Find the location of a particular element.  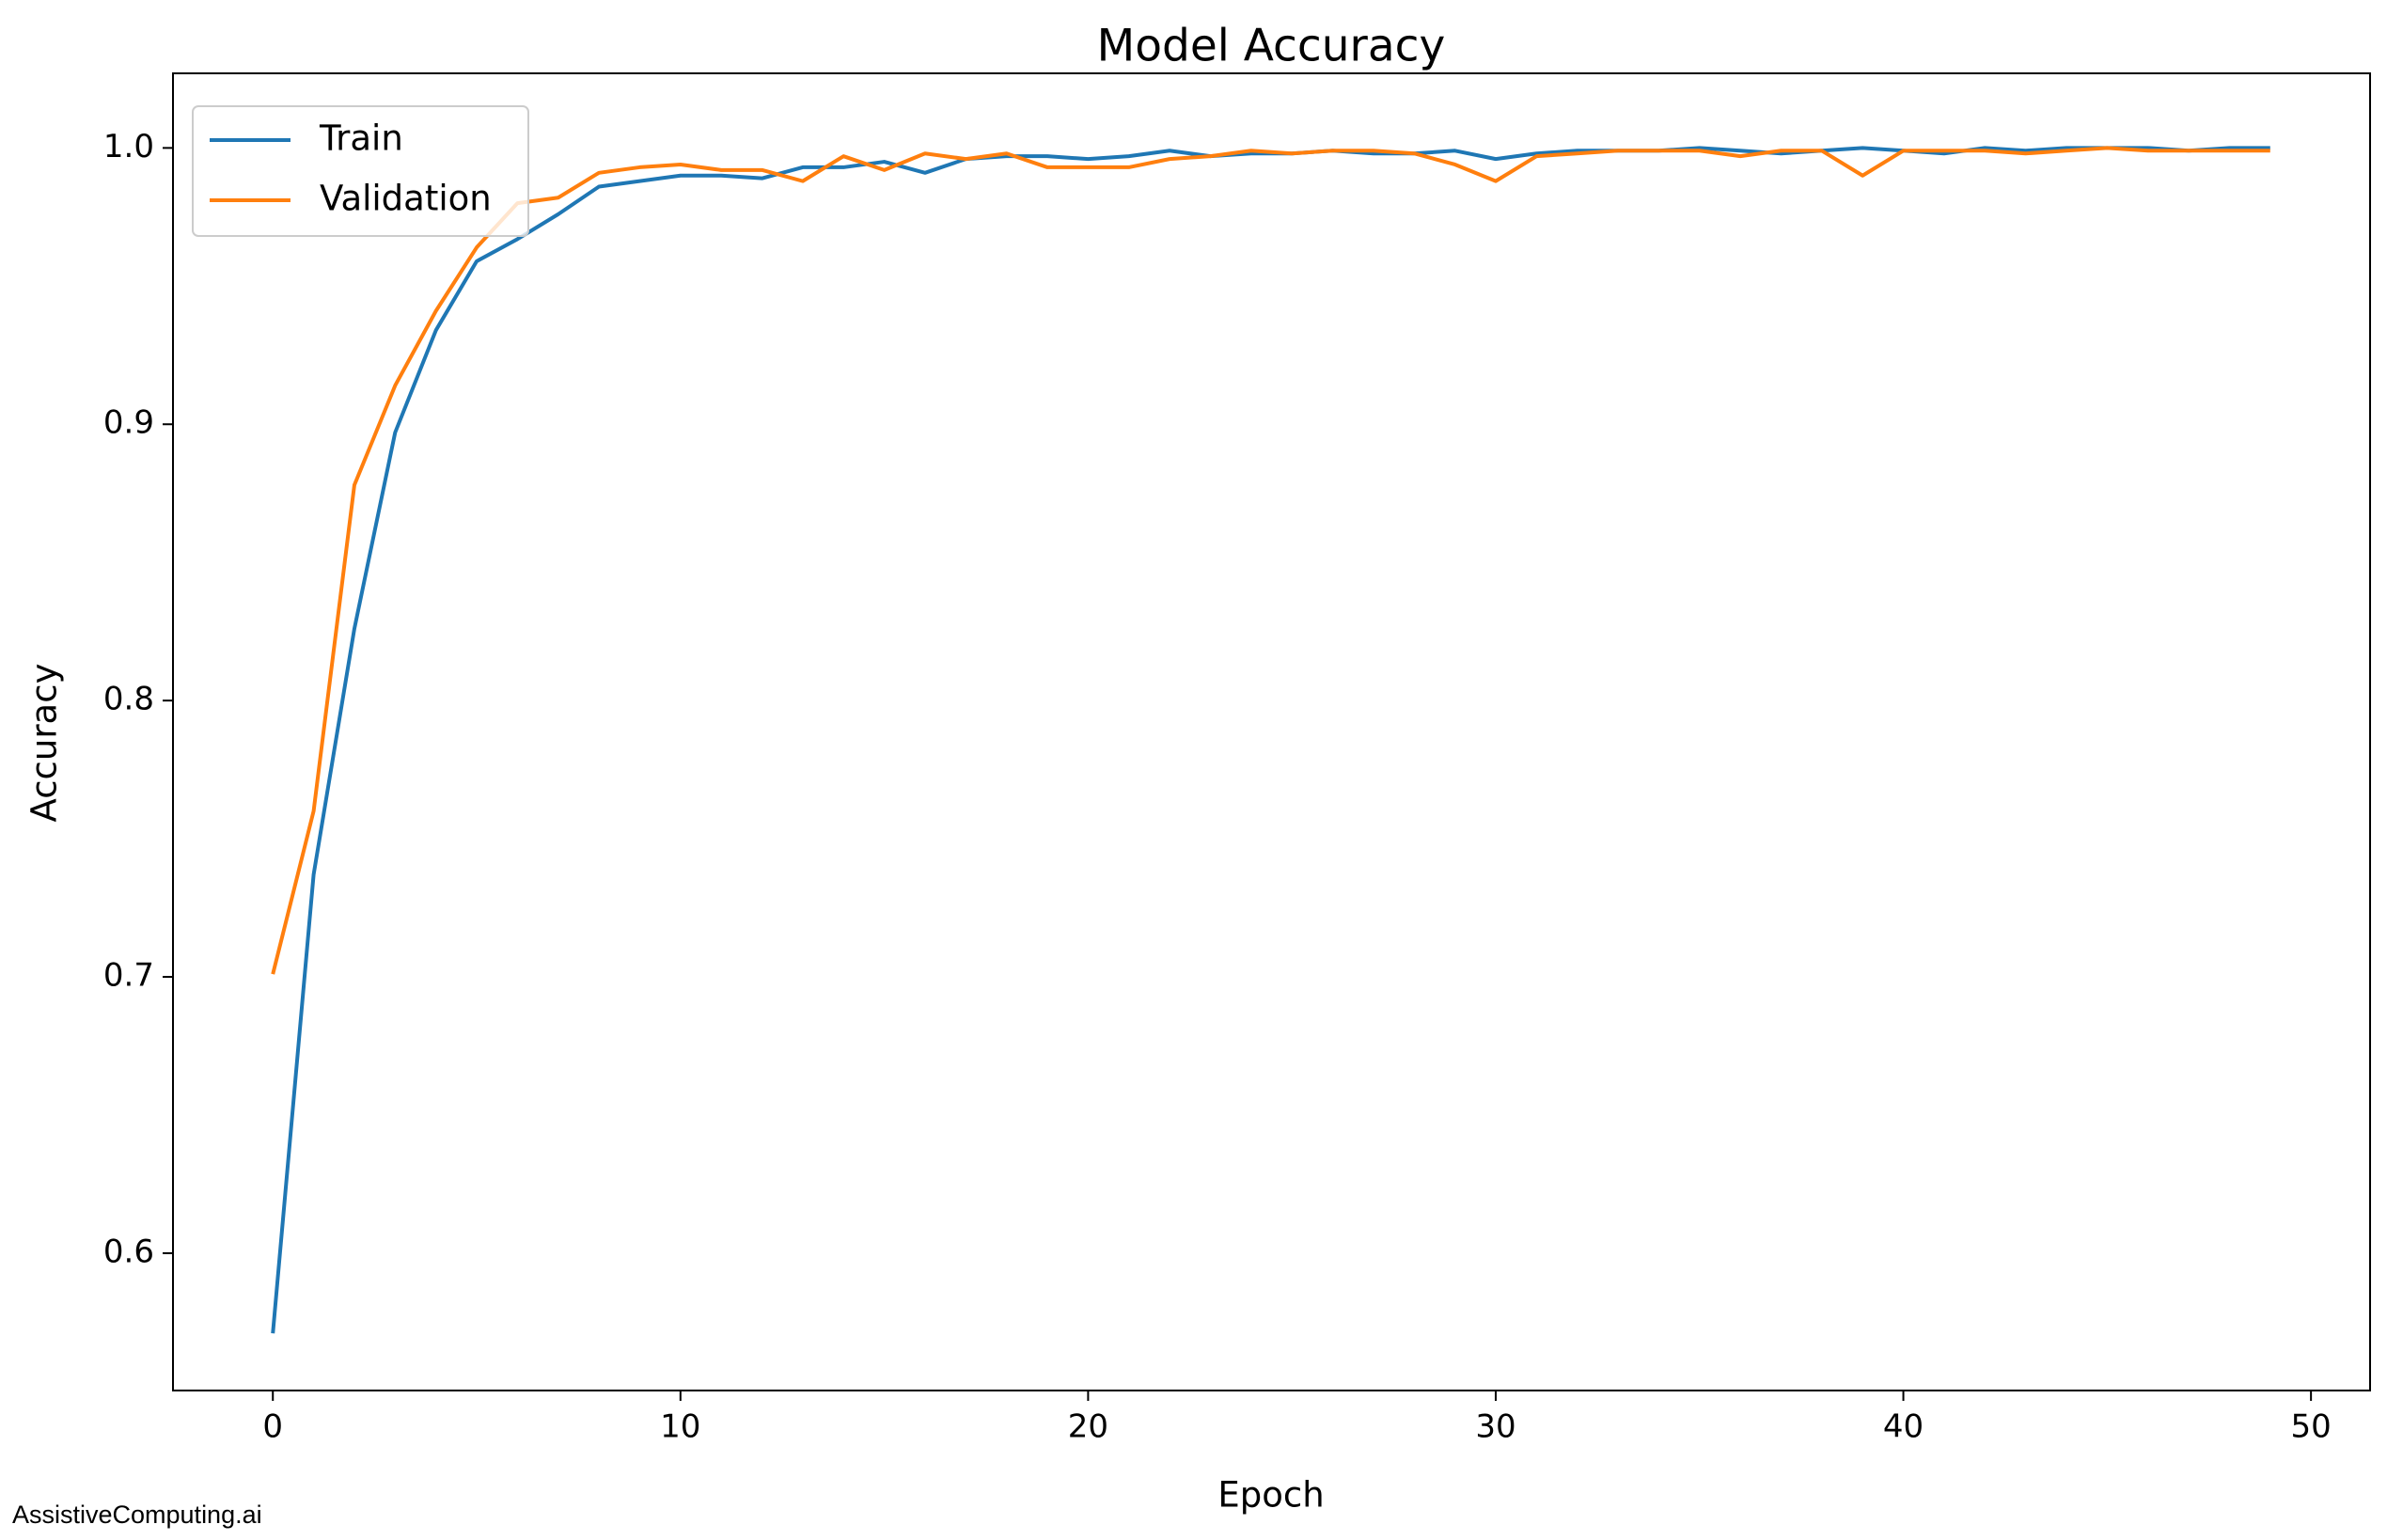

chart-title: Model Accuracy is located at coordinates (1271, 46).